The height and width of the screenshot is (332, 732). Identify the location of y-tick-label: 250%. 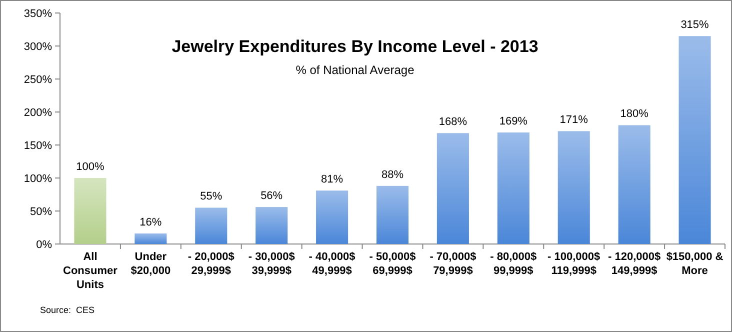
(38, 80).